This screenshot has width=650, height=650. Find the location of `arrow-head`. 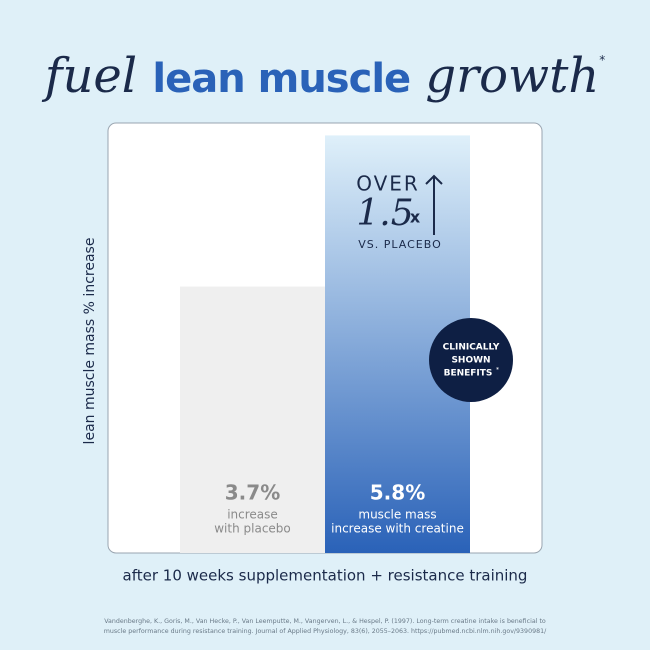

arrow-head is located at coordinates (434, 179).